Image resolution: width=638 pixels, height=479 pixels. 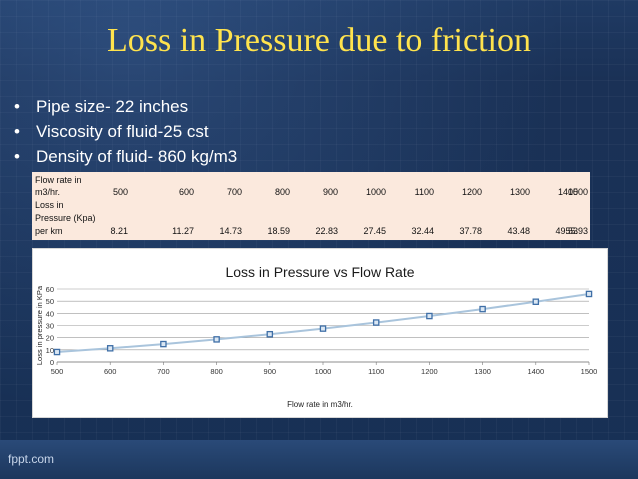 I want to click on x-tick-label: 500, so click(x=57, y=371).